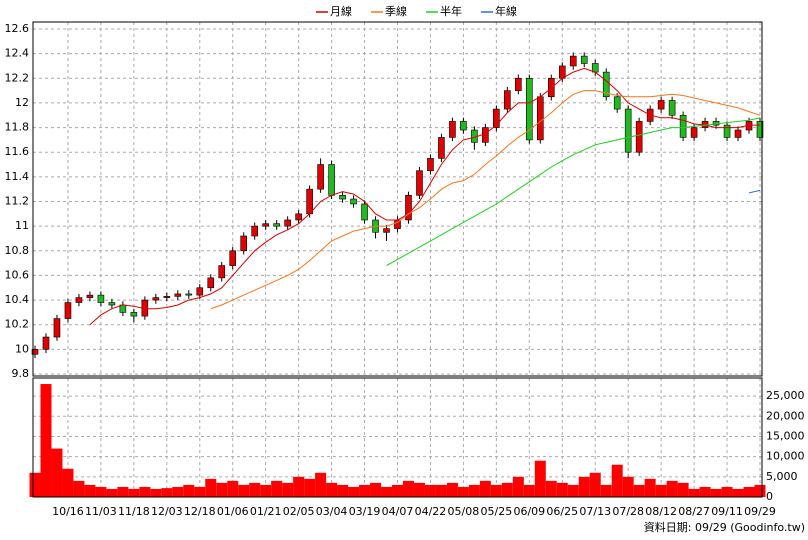 Image resolution: width=808 pixels, height=540 pixels. Describe the element at coordinates (724, 527) in the screenshot. I see `footer: 資料日期: 09/29 (Goodinfo.tw)` at that location.